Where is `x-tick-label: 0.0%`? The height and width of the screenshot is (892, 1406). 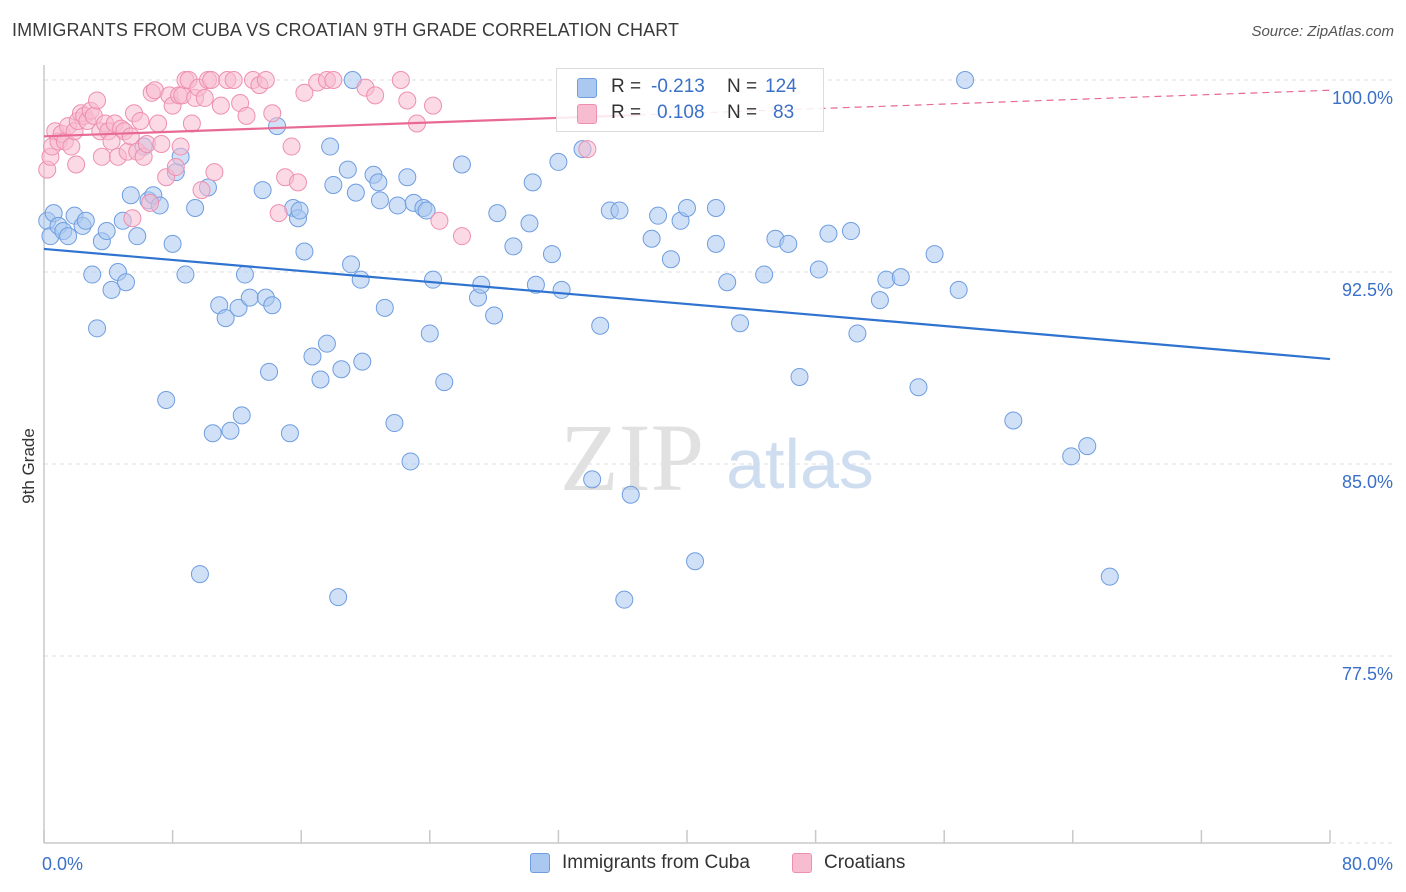 x-tick-label: 0.0% is located at coordinates (62, 864).